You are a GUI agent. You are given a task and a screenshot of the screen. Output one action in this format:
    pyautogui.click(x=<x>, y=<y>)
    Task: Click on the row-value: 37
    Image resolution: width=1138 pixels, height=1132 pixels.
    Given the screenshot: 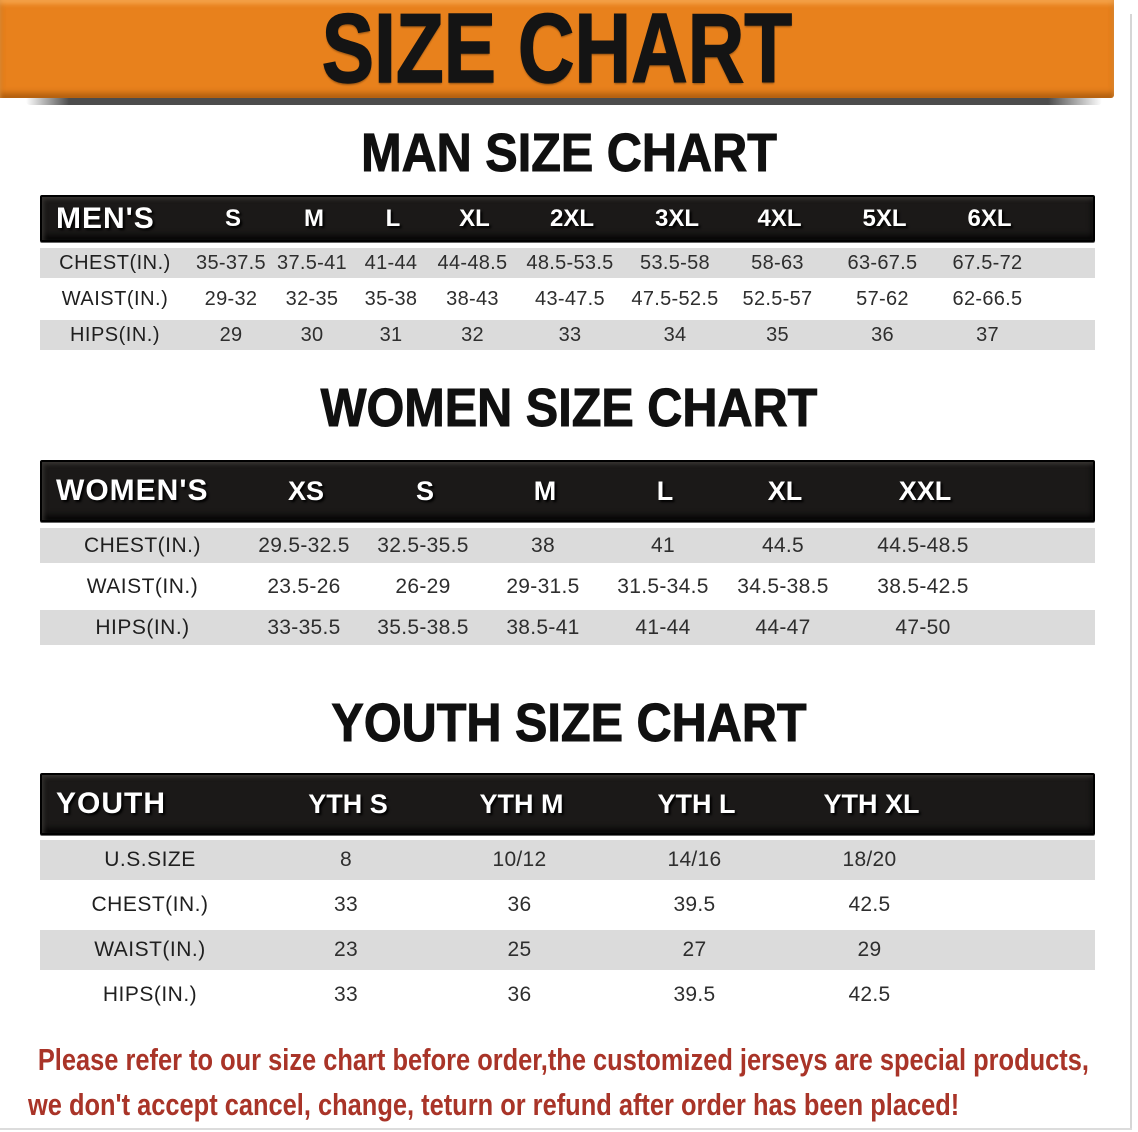 What is the action you would take?
    pyautogui.click(x=987, y=334)
    